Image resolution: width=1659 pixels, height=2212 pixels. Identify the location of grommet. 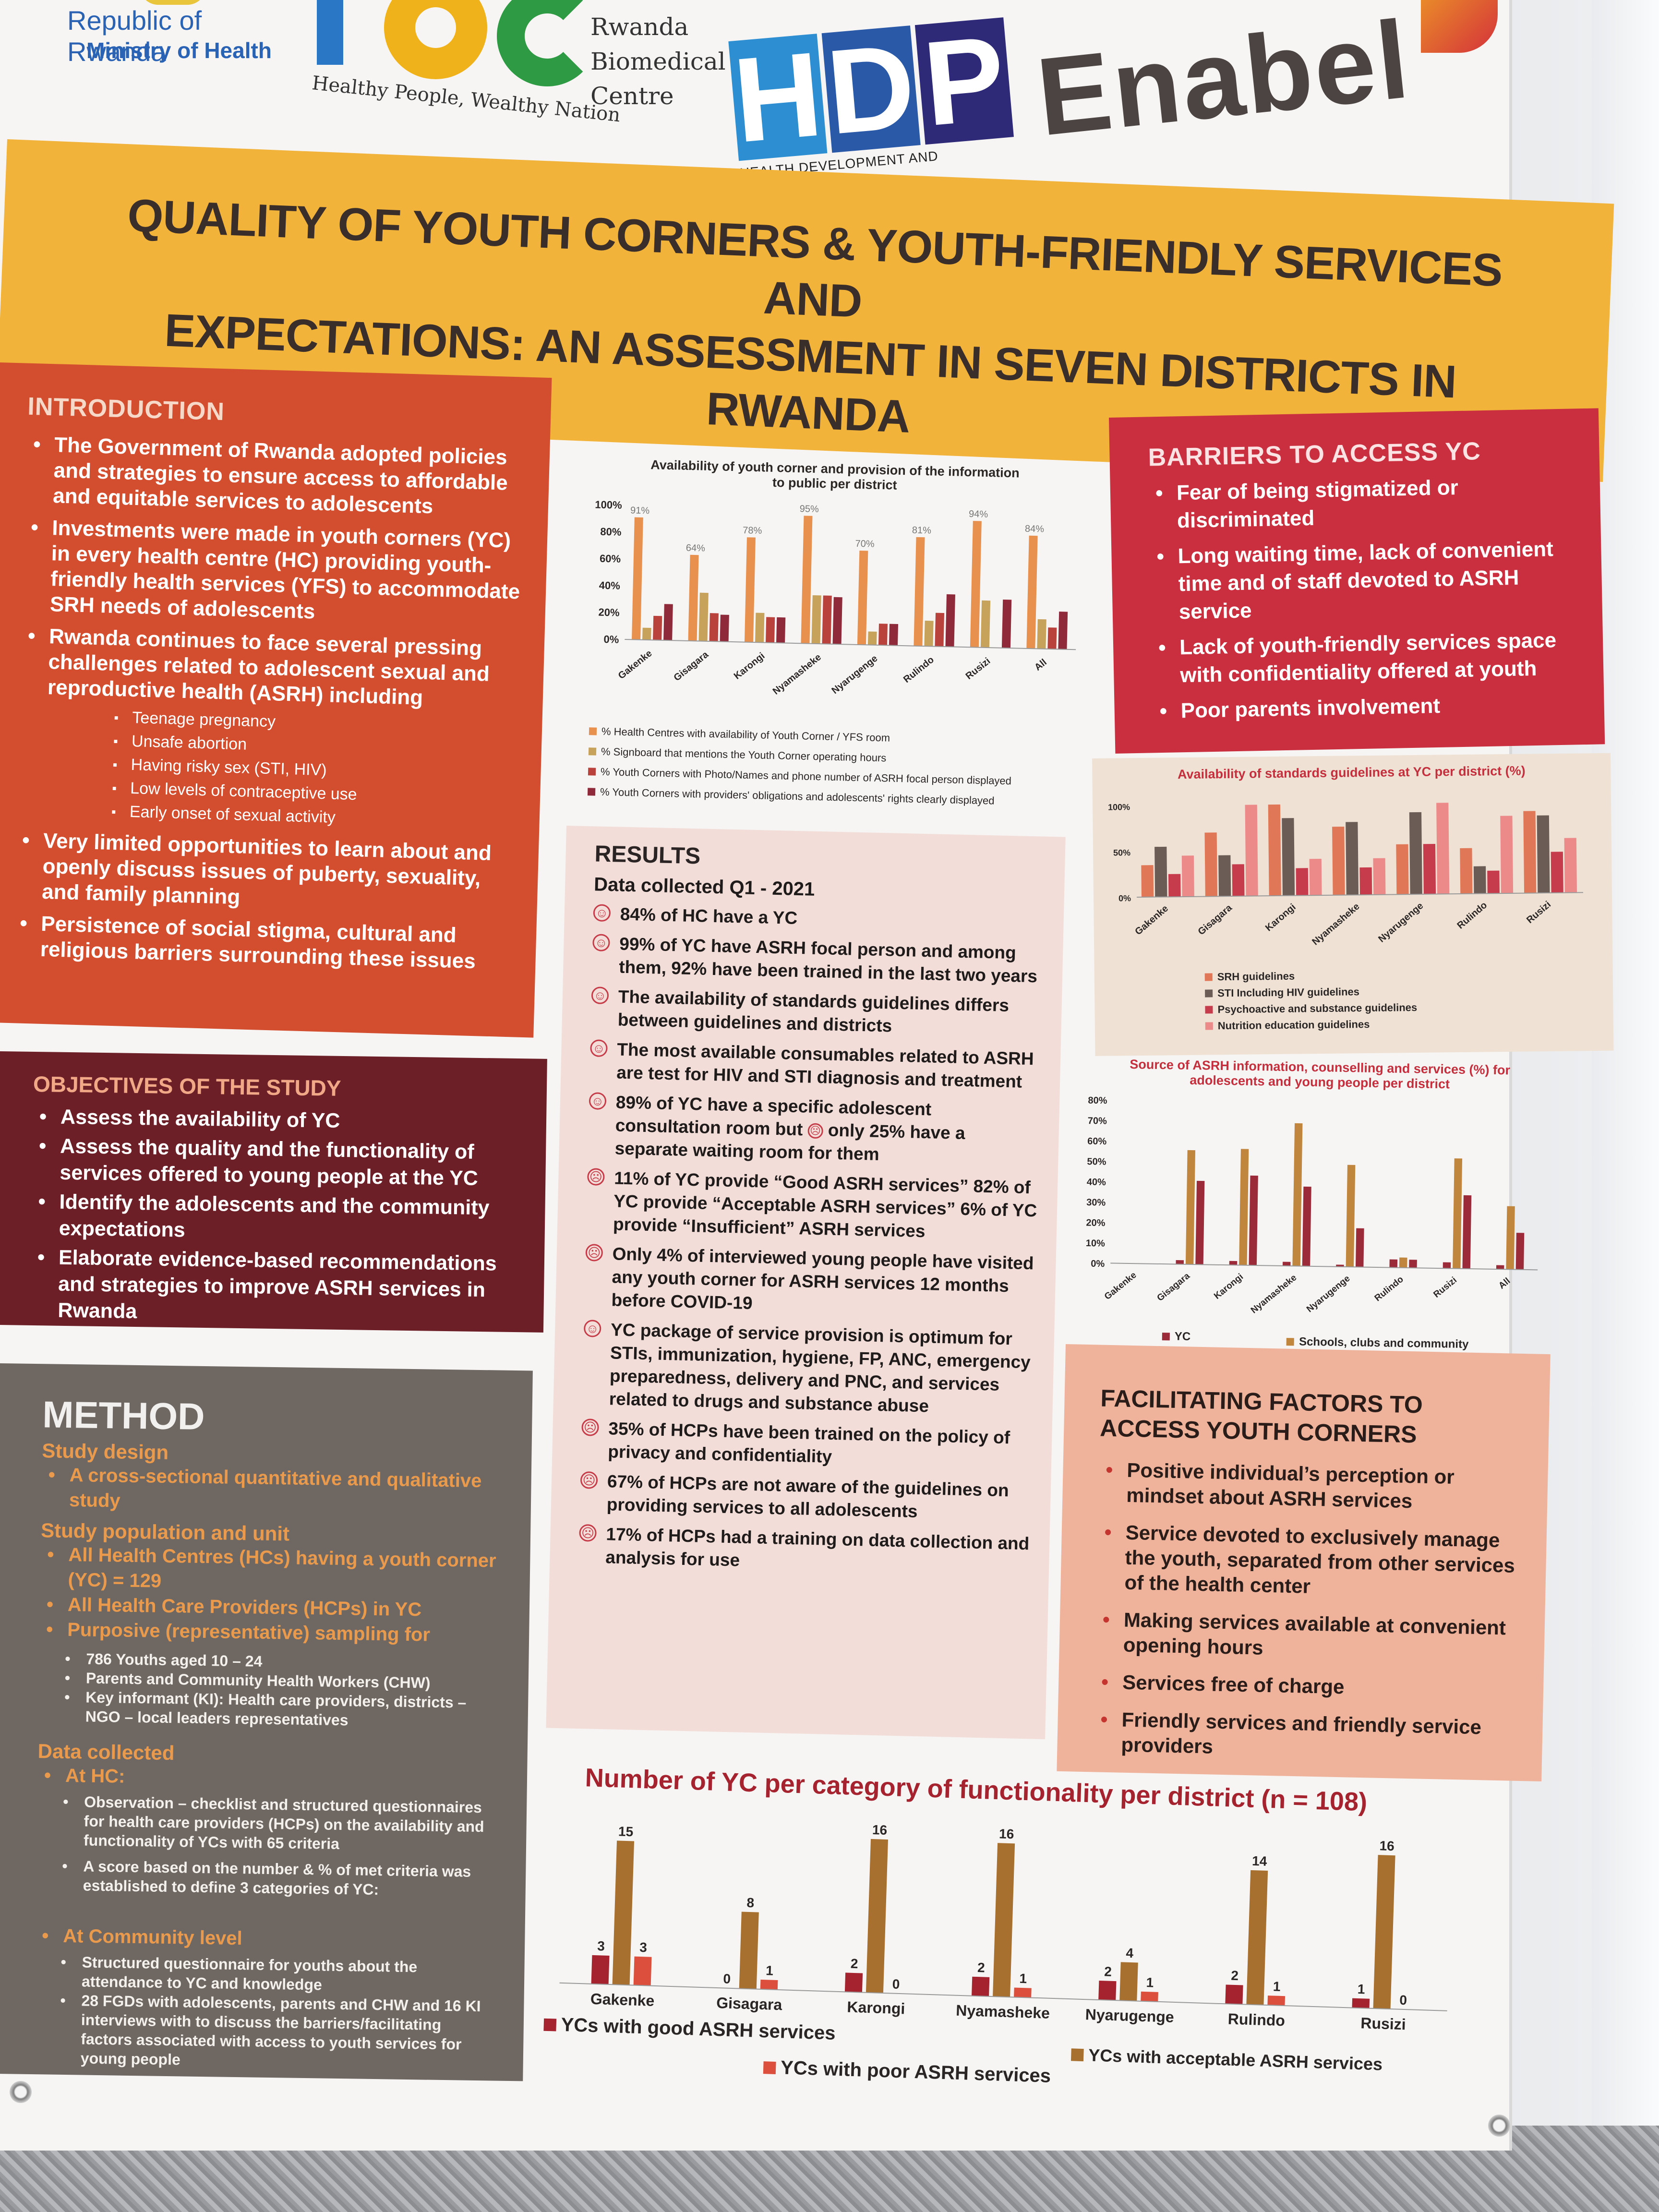
(1499, 2126).